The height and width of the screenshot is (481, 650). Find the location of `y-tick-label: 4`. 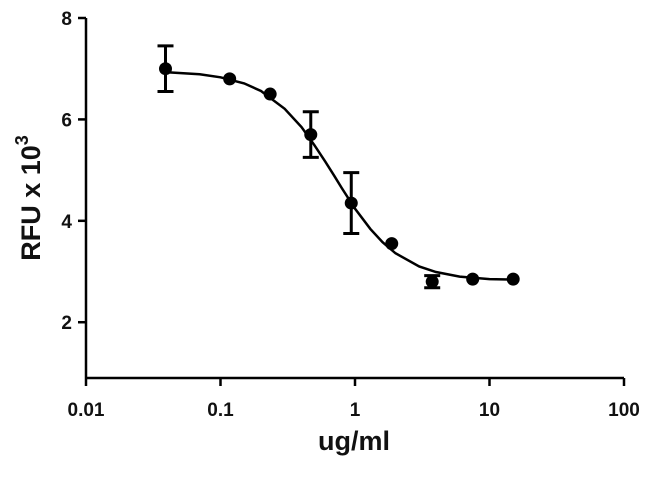

y-tick-label: 4 is located at coordinates (66, 222).